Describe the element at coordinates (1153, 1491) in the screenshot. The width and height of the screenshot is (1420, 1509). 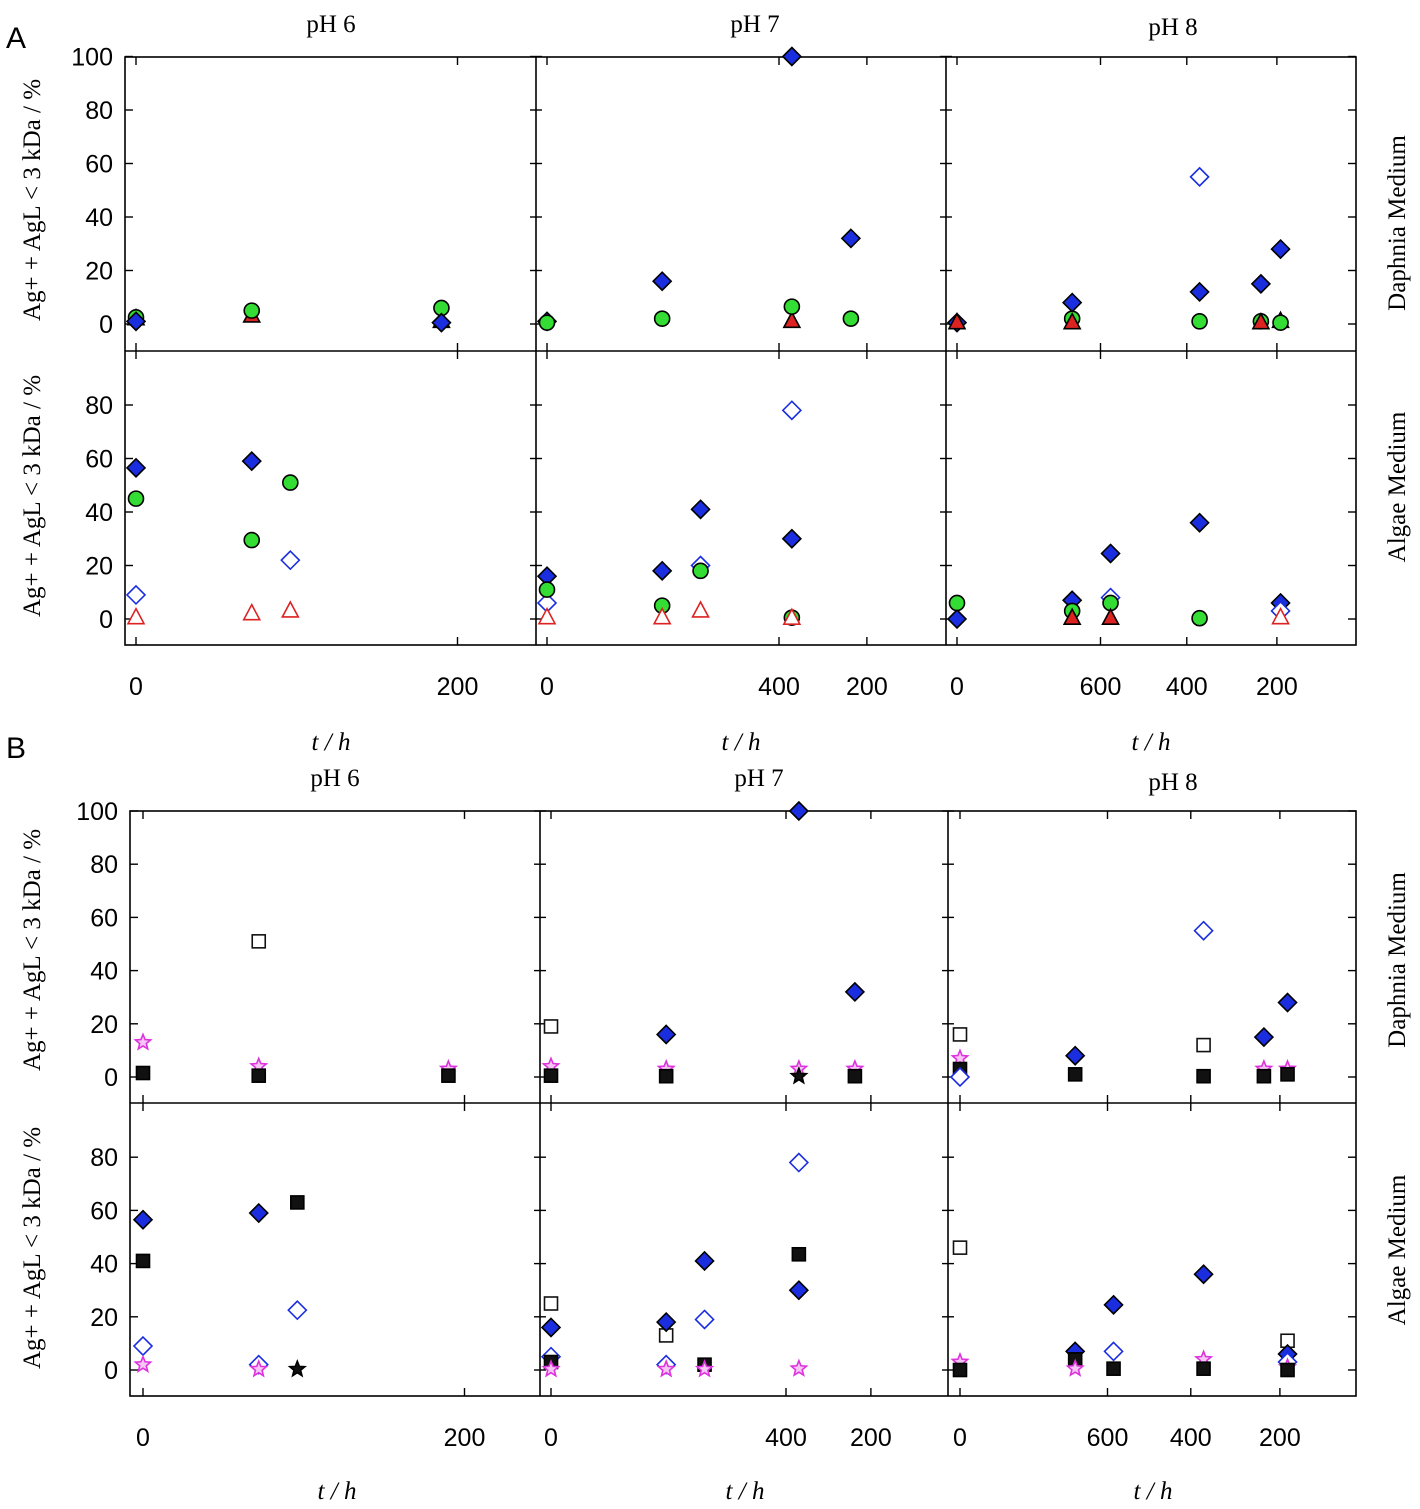
I see `panel-b-xlabel-ph8: t / h` at that location.